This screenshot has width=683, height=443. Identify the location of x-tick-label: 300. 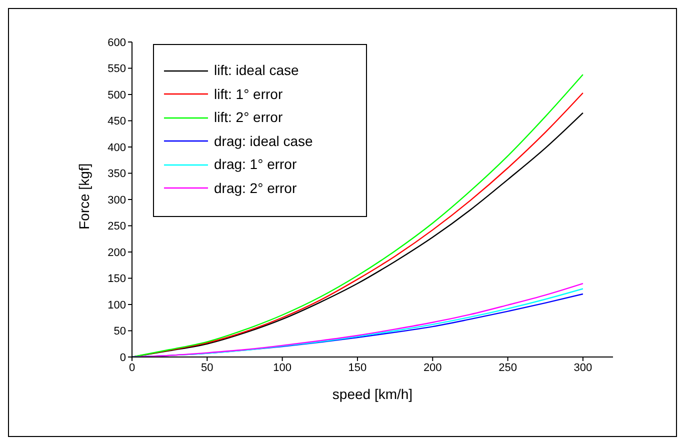
(583, 368).